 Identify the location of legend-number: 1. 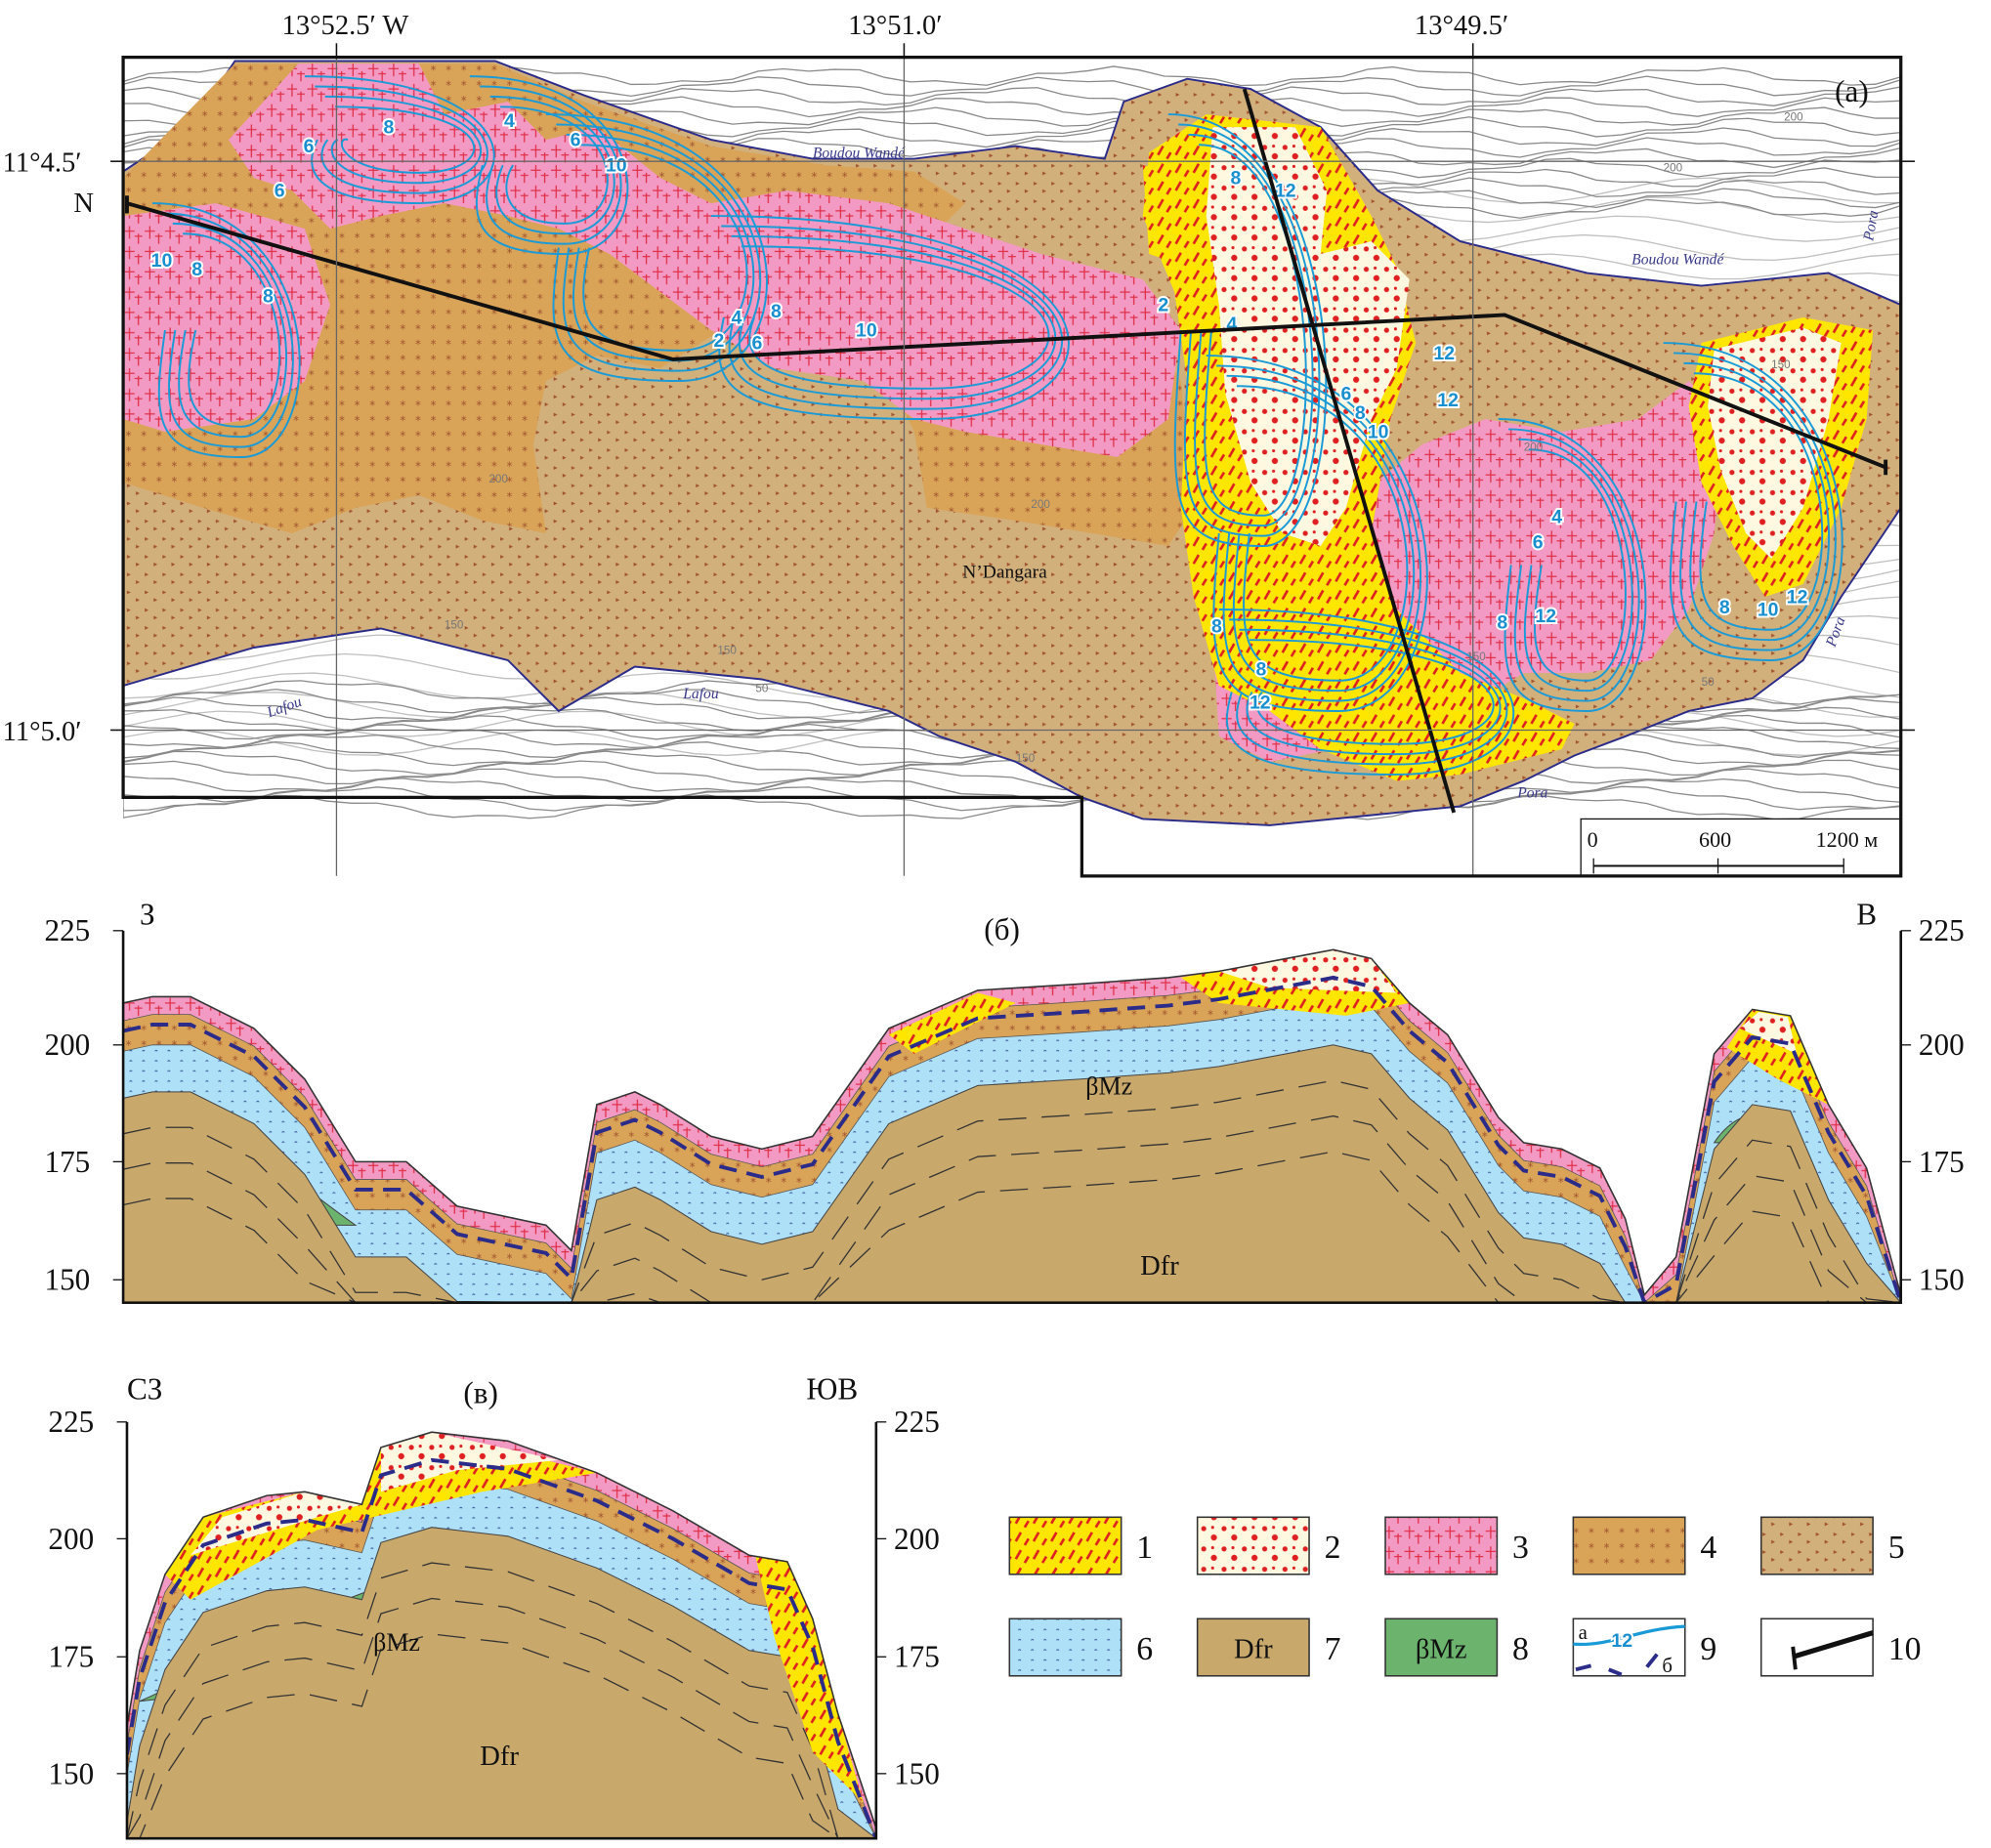
(1144, 1548).